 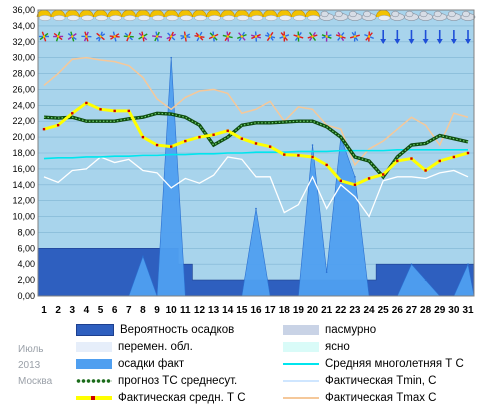 I want to click on legend-label-tmin: Фактическая Tmin, C, so click(x=381, y=381).